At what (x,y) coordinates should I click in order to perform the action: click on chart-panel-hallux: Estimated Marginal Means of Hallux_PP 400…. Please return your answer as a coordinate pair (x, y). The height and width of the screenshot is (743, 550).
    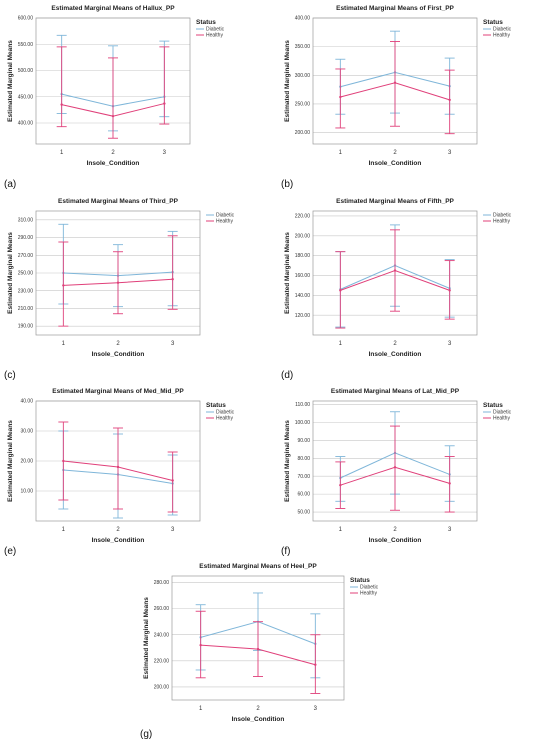
    Looking at the image, I should click on (138, 96).